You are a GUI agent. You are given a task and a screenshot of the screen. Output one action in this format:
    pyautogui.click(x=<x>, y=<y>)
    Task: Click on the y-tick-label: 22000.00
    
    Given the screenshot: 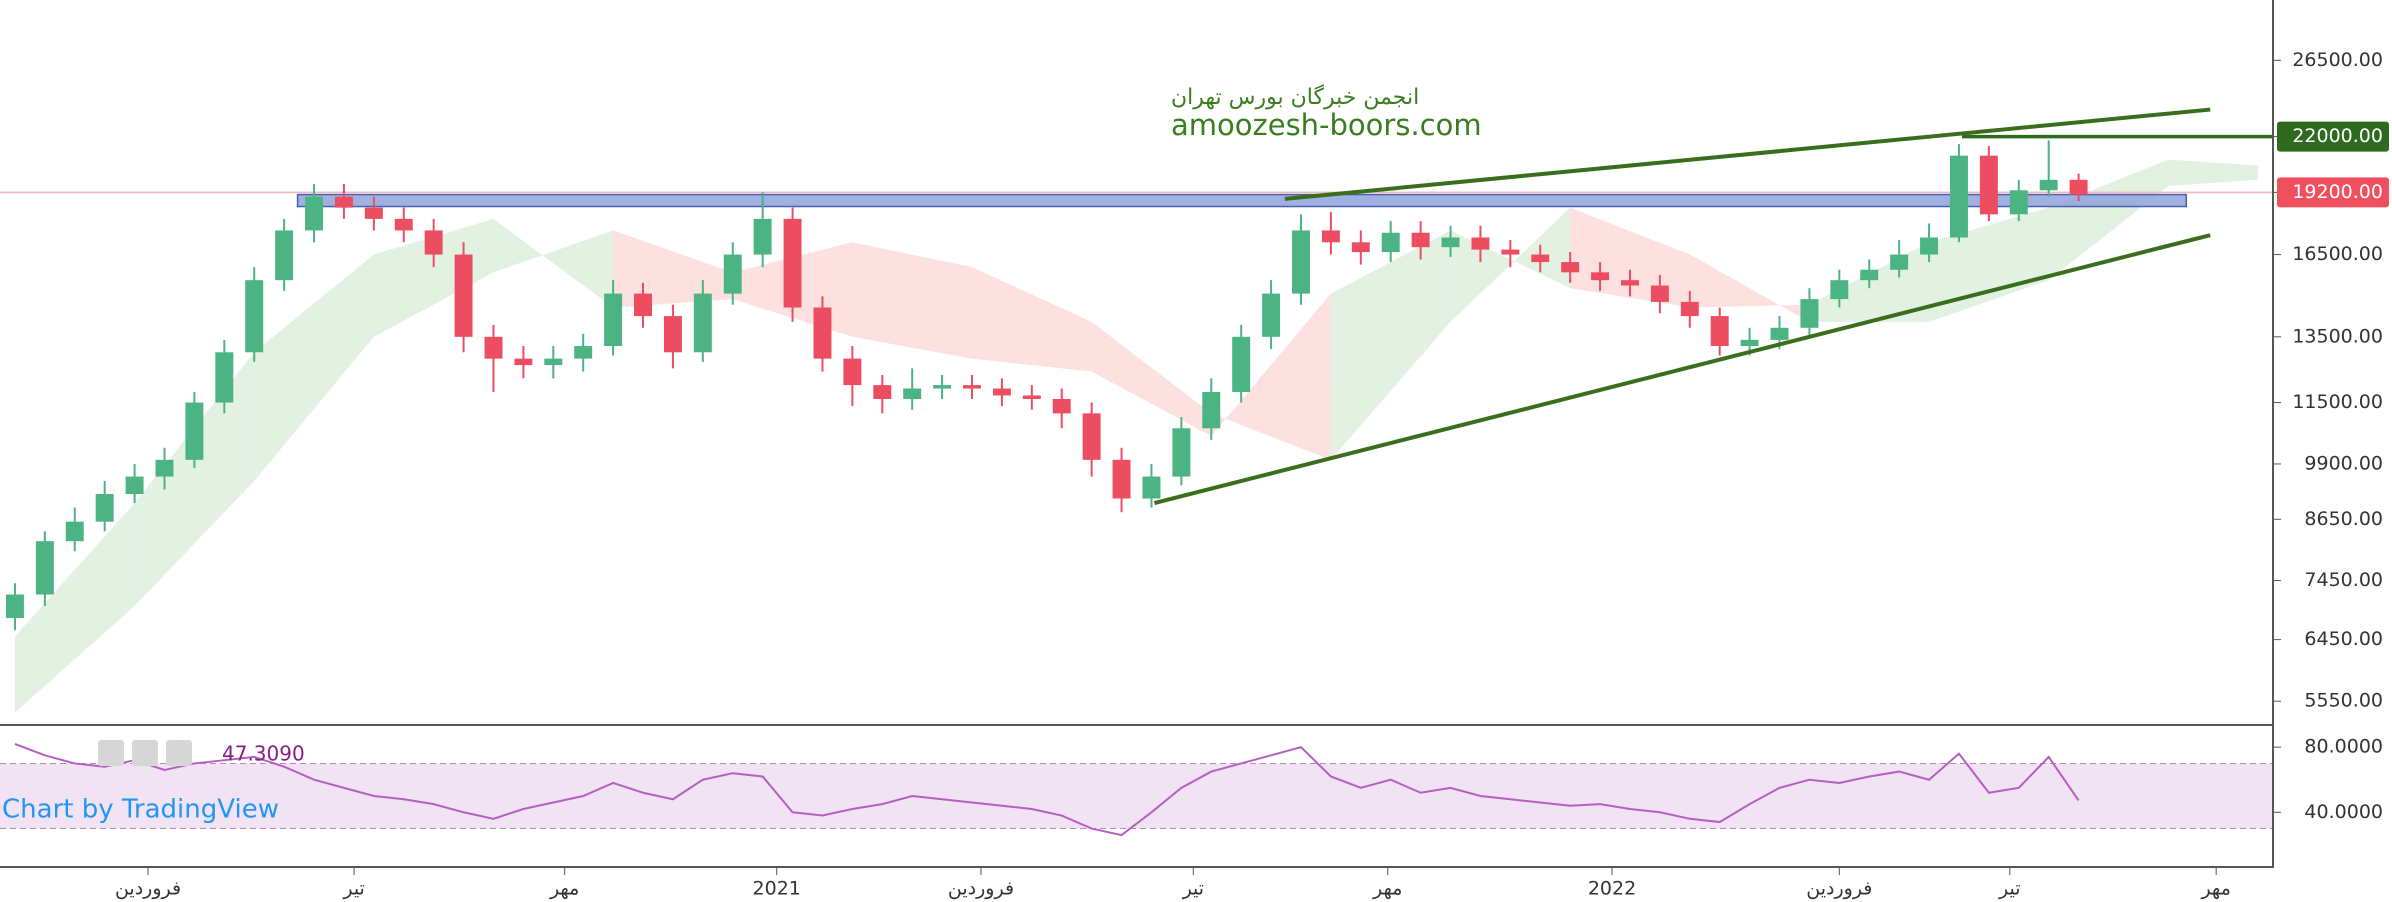 What is the action you would take?
    pyautogui.click(x=2337, y=136)
    